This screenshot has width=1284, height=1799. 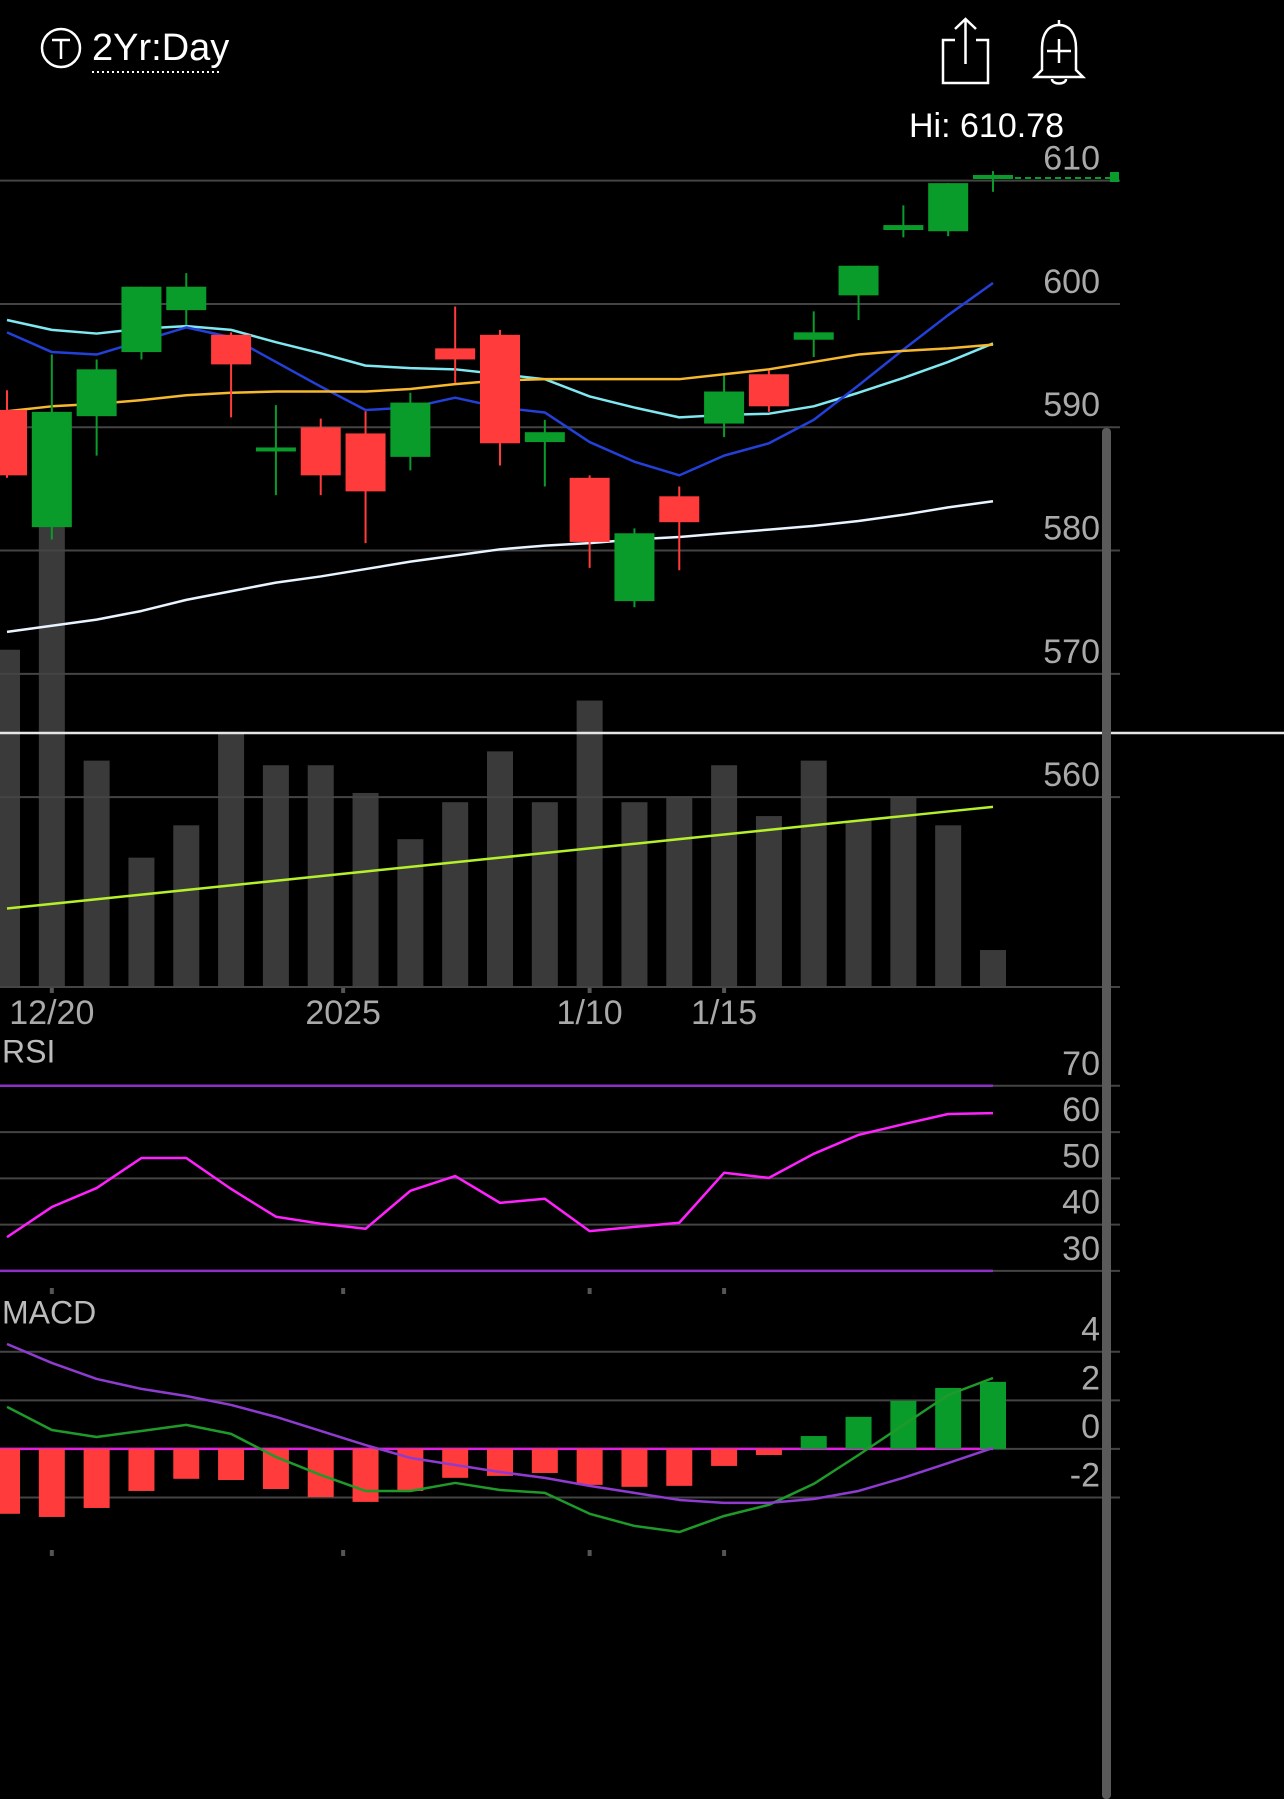 What do you see at coordinates (1081, 1110) in the screenshot?
I see `y-tick-label: 60` at bounding box center [1081, 1110].